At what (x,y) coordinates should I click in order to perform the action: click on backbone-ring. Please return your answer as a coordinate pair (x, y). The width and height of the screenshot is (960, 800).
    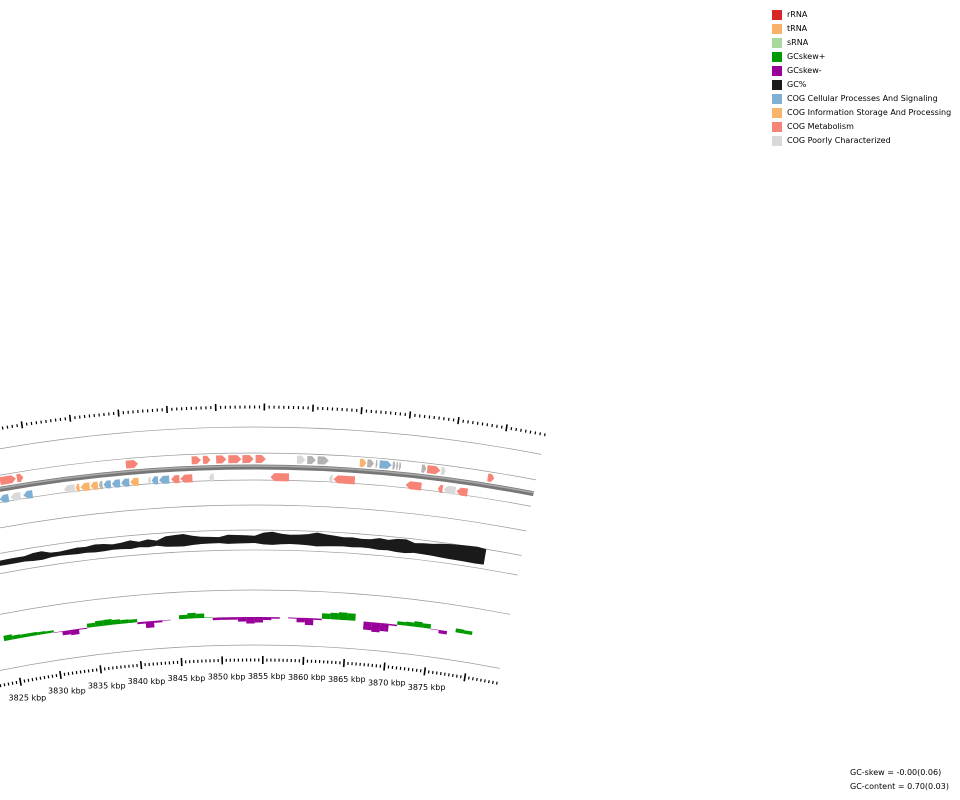
    Looking at the image, I should click on (267, 480).